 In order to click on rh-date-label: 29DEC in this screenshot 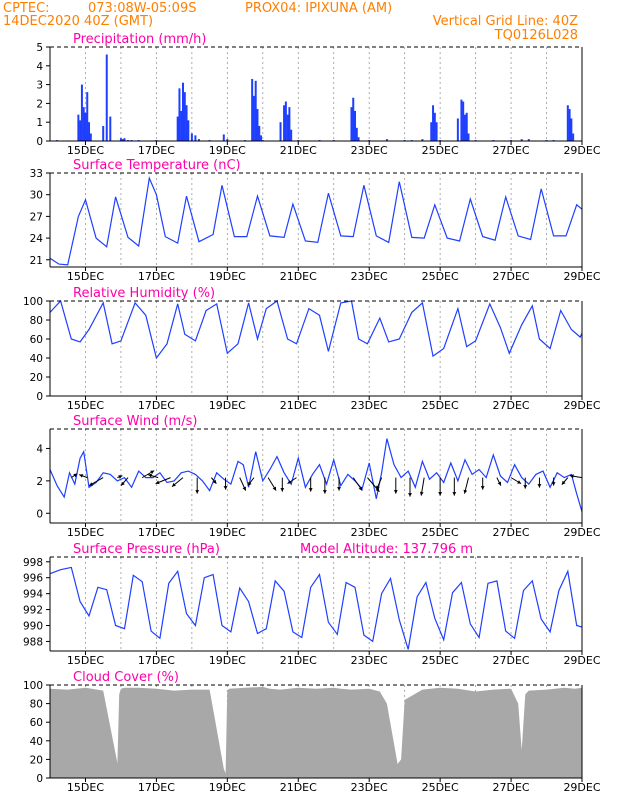, I will do `click(581, 405)`.